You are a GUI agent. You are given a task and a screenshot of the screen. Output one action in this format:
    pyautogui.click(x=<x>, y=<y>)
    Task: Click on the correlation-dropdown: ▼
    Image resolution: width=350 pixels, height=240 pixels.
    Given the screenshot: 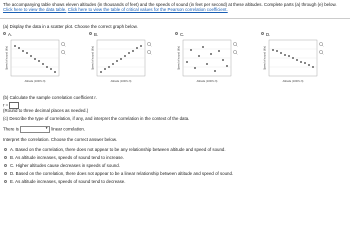 What is the action you would take?
    pyautogui.click(x=35, y=129)
    